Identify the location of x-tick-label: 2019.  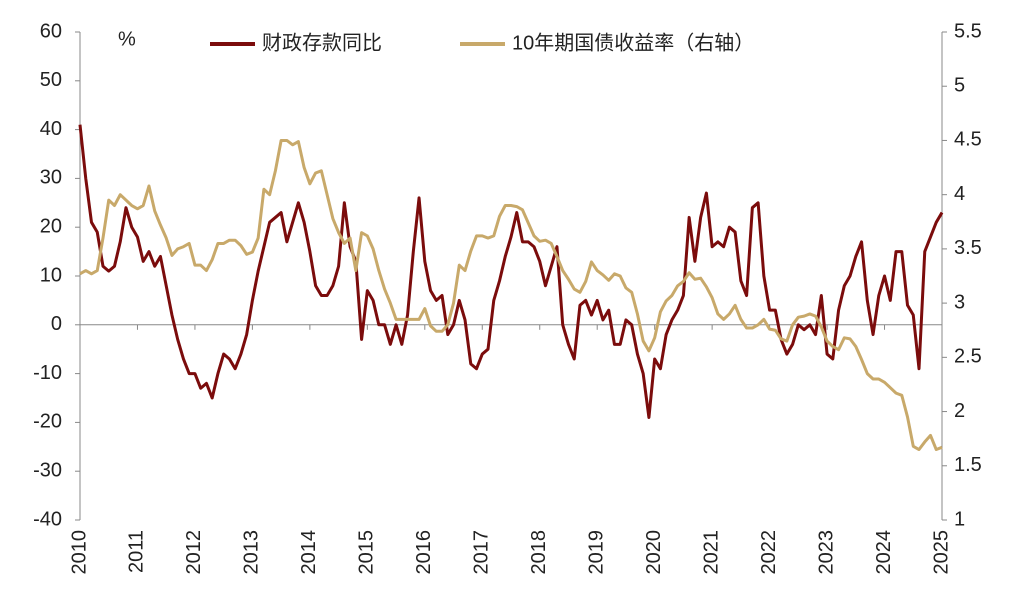
(596, 552).